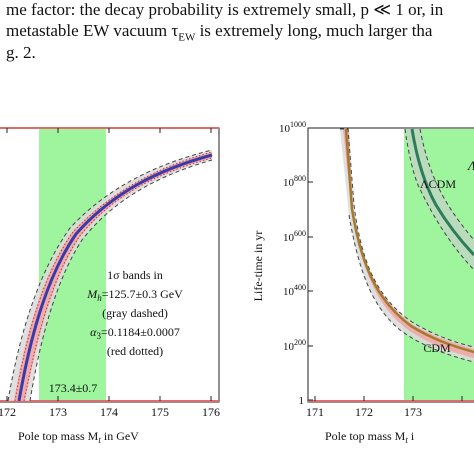 The width and height of the screenshot is (474, 474). I want to click on right-y-tick-600: 10600, so click(294, 236).